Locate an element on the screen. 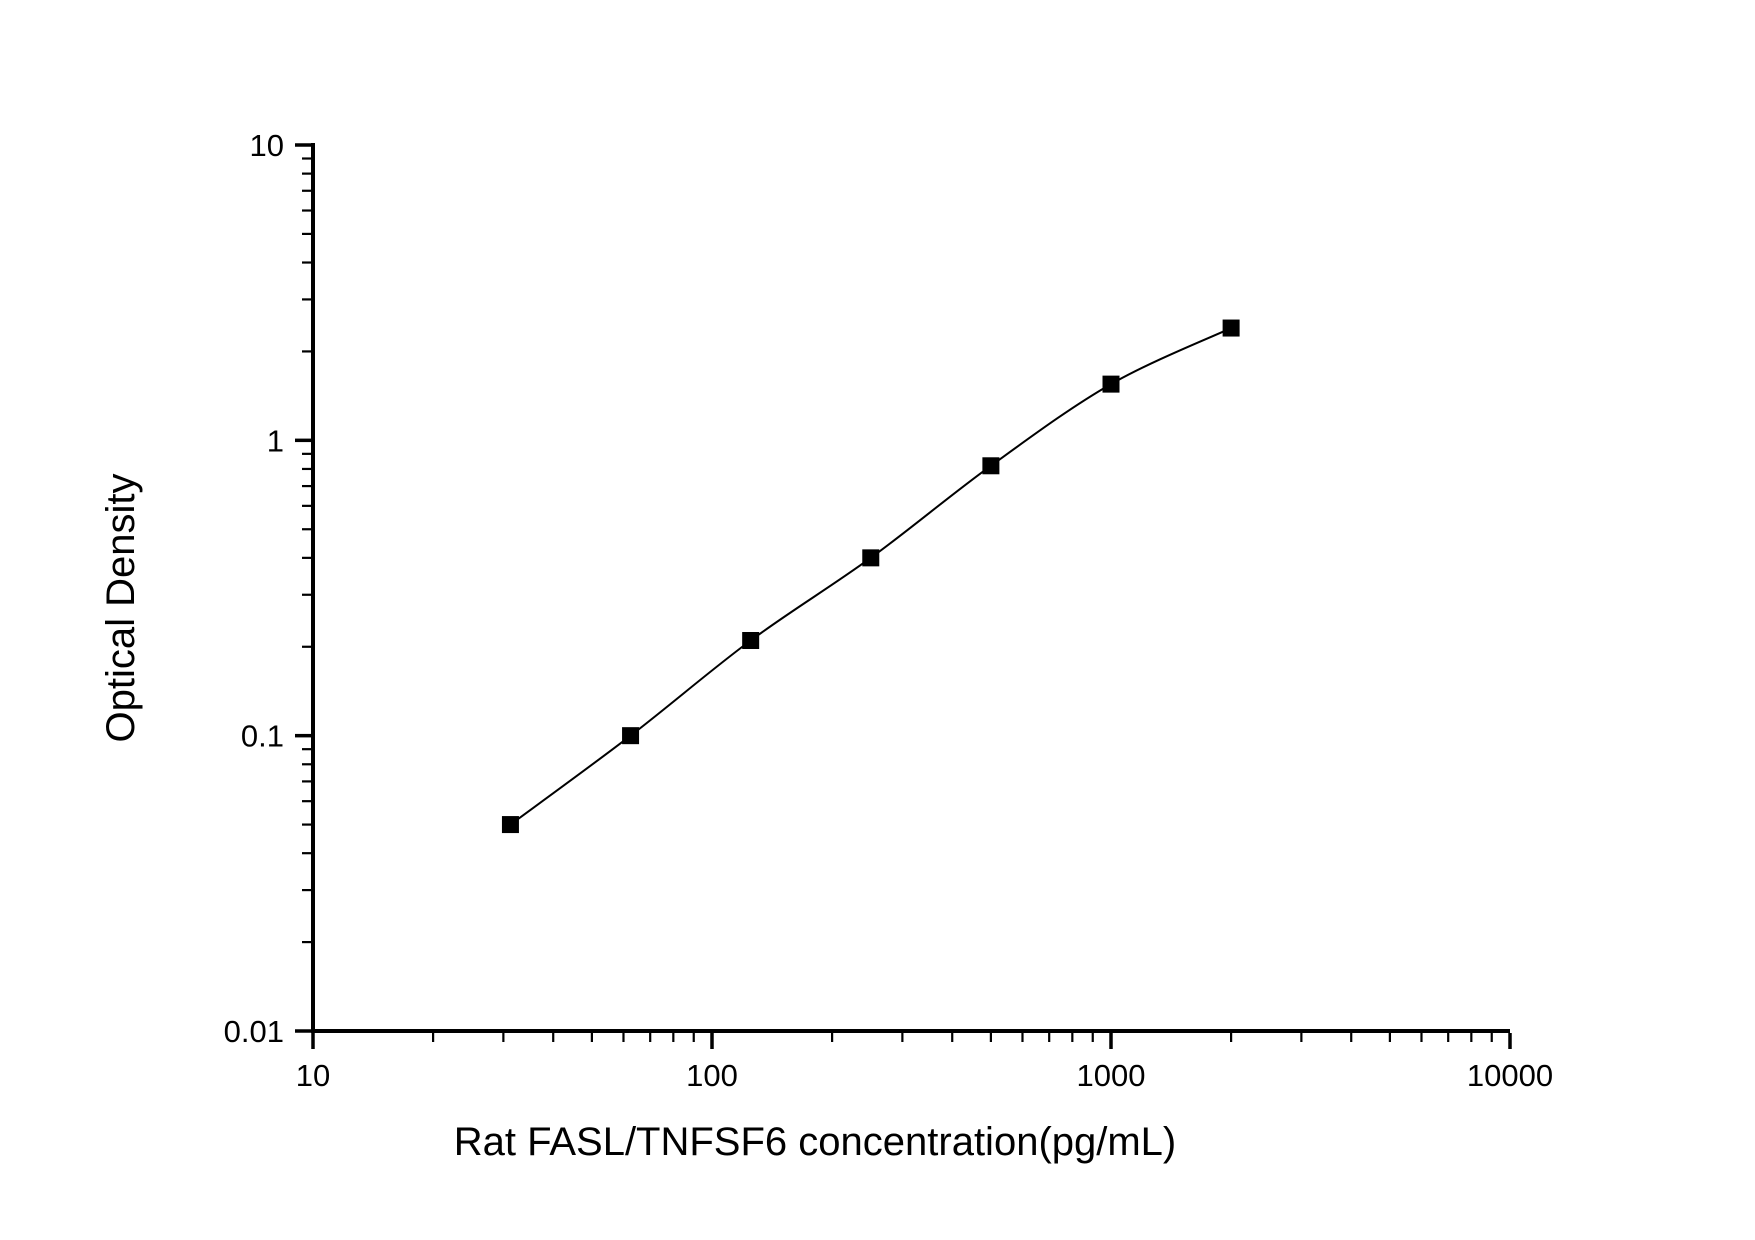 This screenshot has height=1240, width=1755. y-tick-label: 0.01 is located at coordinates (254, 1031).